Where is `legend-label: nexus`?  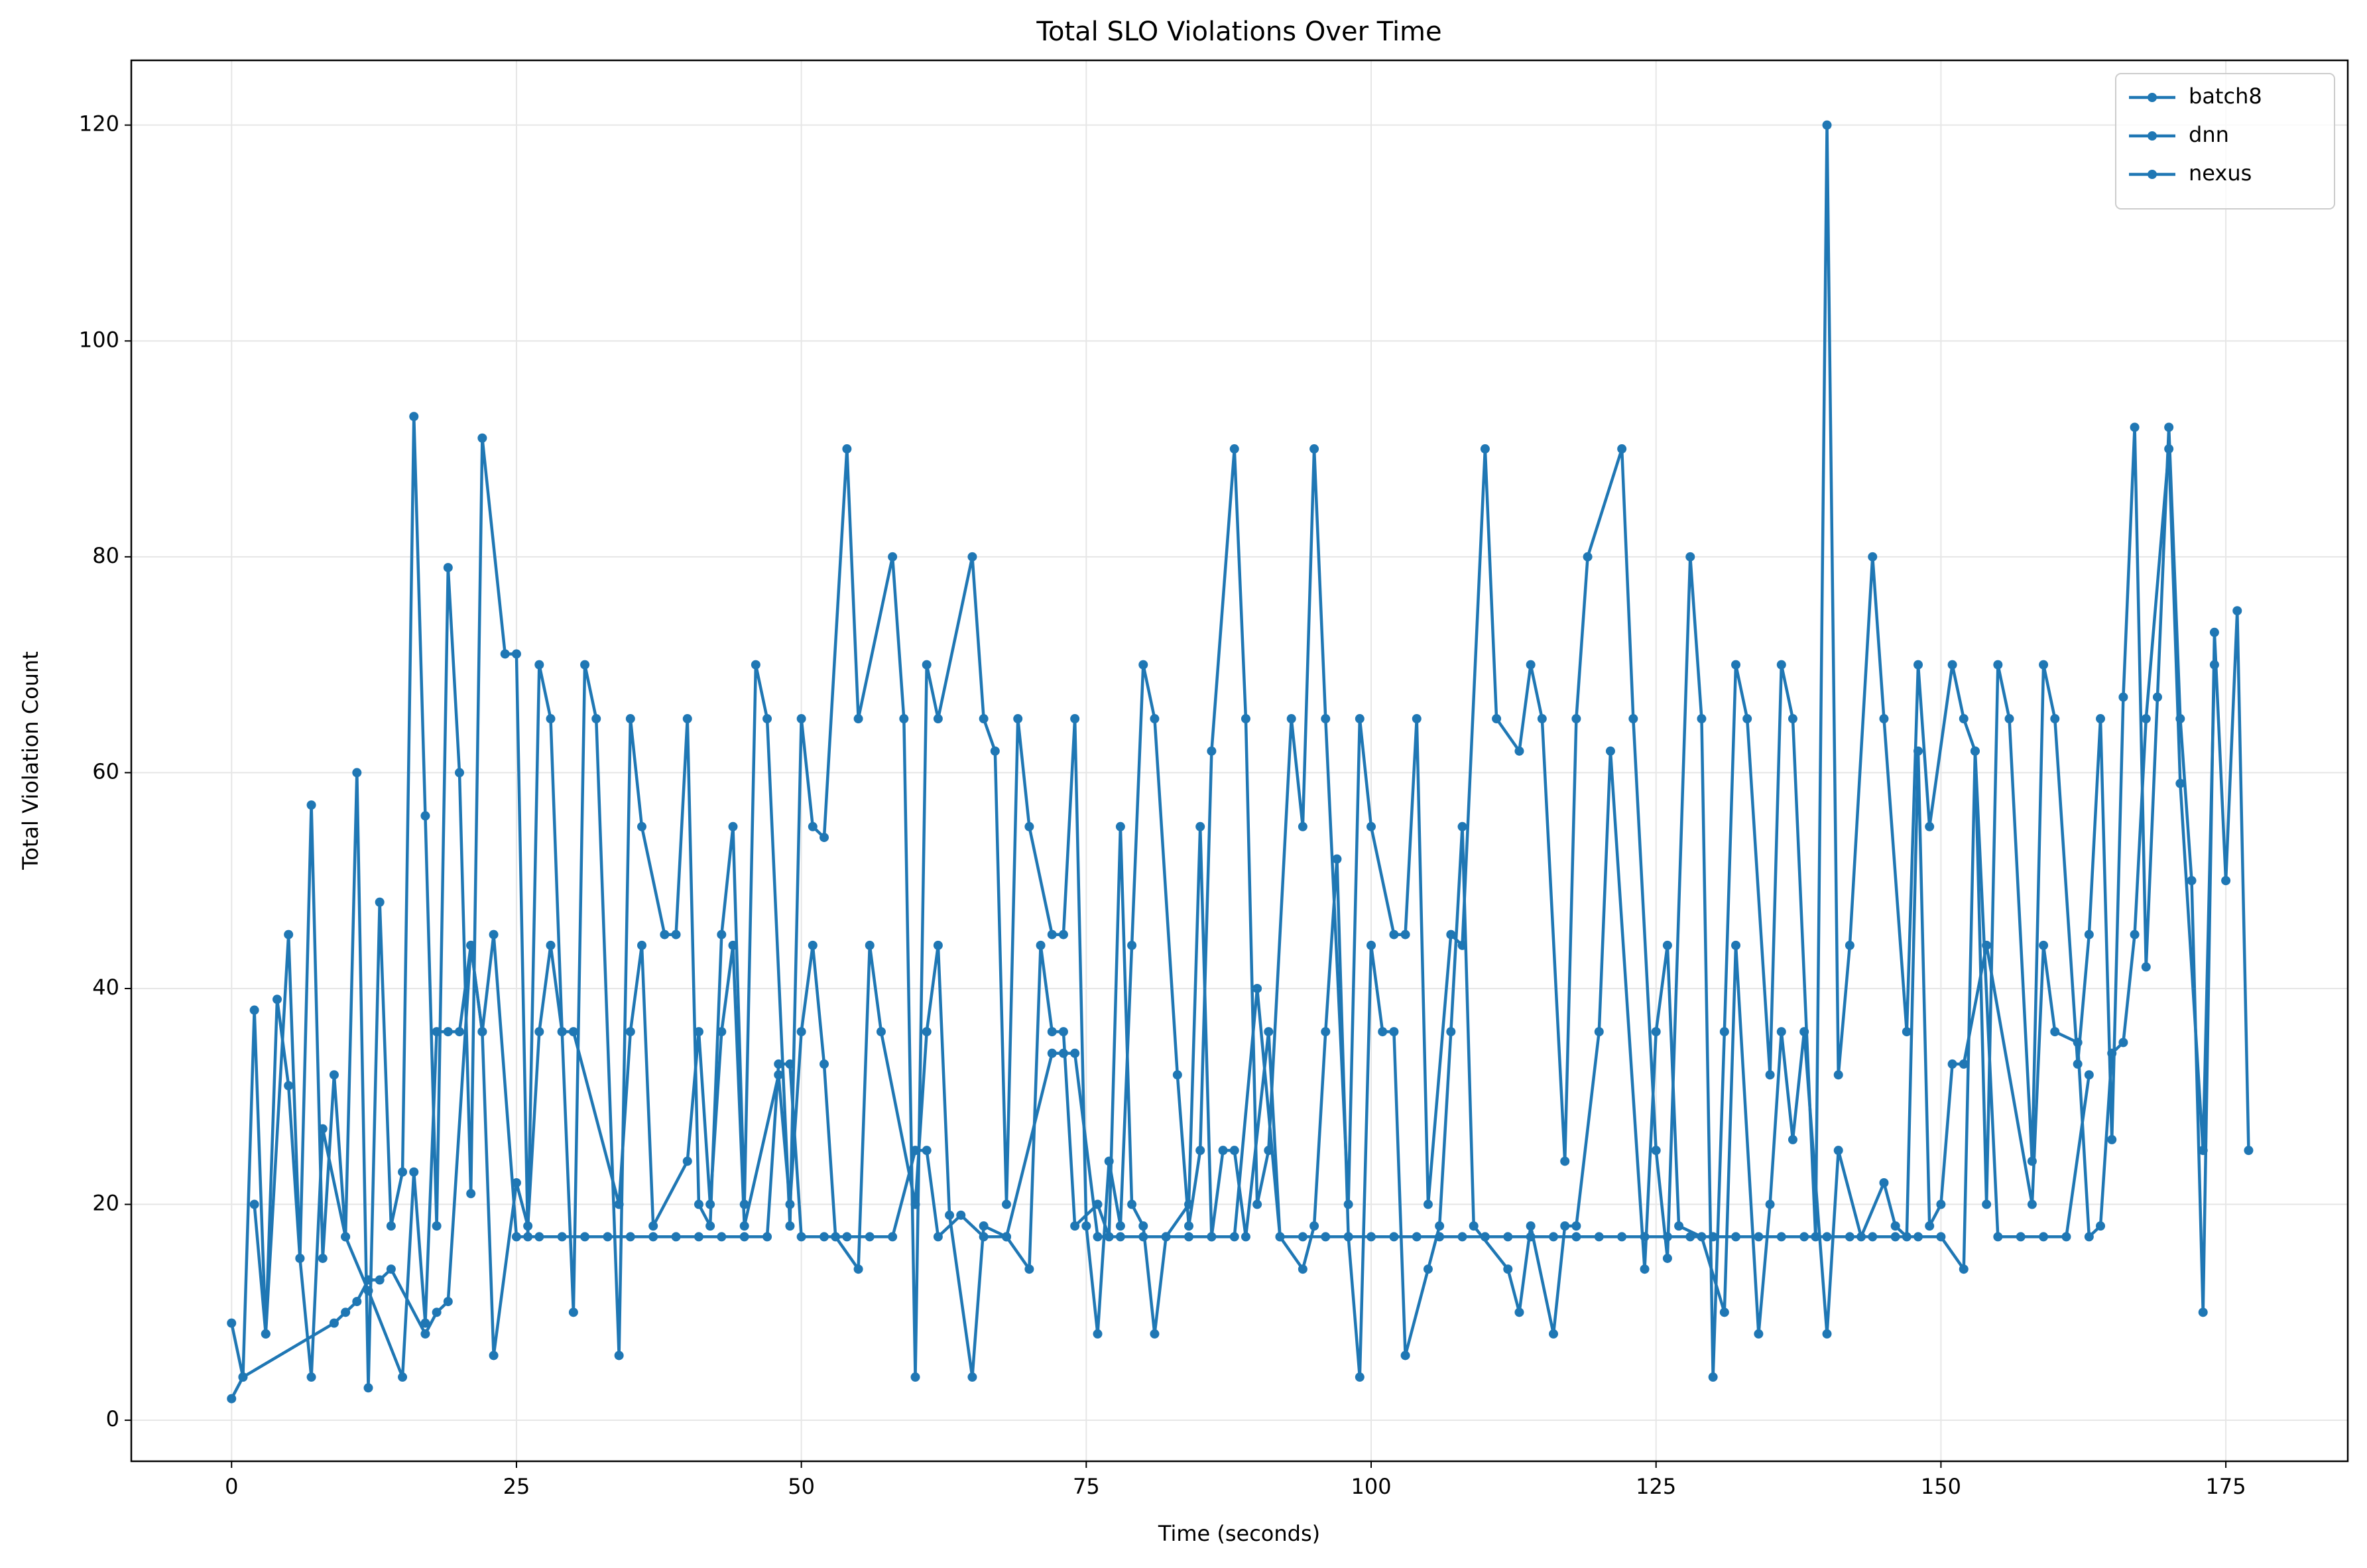
legend-label: nexus is located at coordinates (2220, 173).